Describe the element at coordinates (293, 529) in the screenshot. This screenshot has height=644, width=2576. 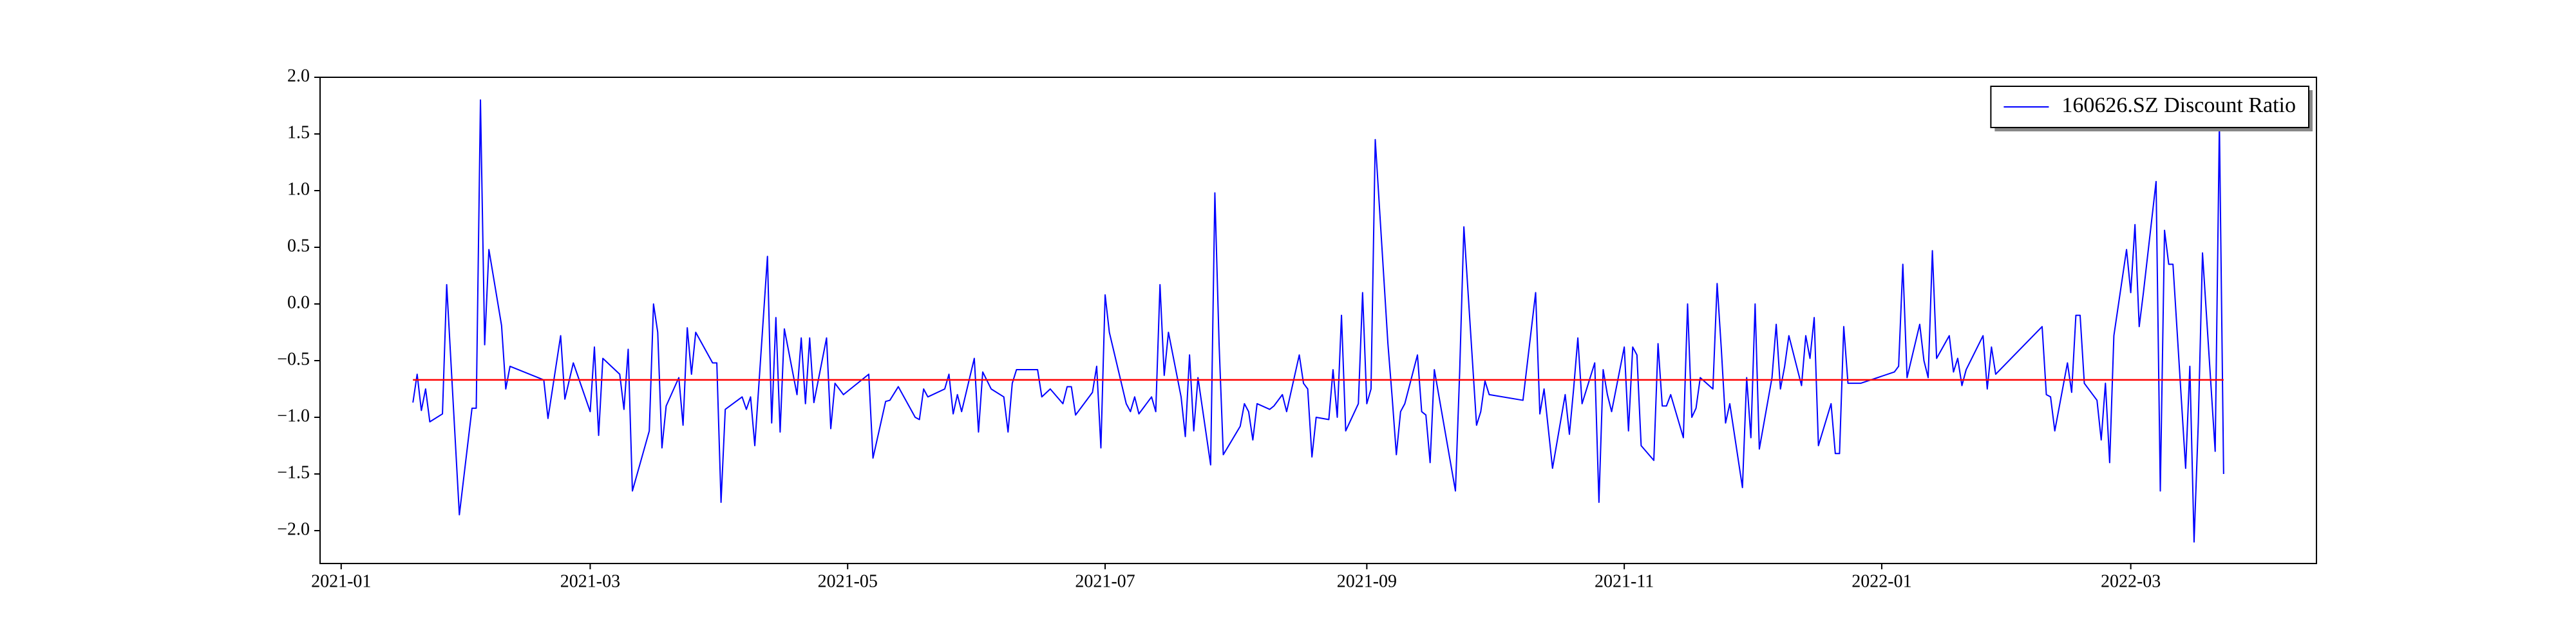
I see `y-tick-label: −2.0` at that location.